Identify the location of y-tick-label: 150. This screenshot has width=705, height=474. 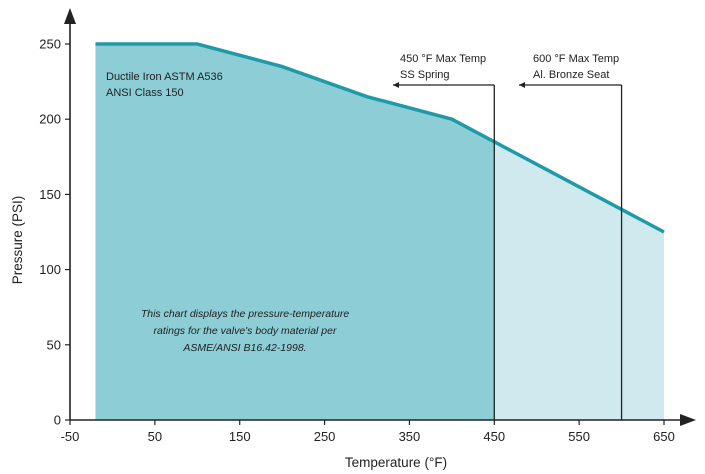
(50, 194).